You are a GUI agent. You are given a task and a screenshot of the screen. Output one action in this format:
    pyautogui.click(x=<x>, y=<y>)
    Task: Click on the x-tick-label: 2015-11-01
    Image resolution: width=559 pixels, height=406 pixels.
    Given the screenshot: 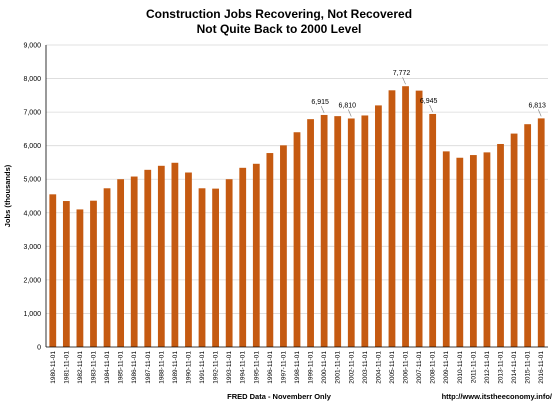 What is the action you would take?
    pyautogui.click(x=528, y=367)
    